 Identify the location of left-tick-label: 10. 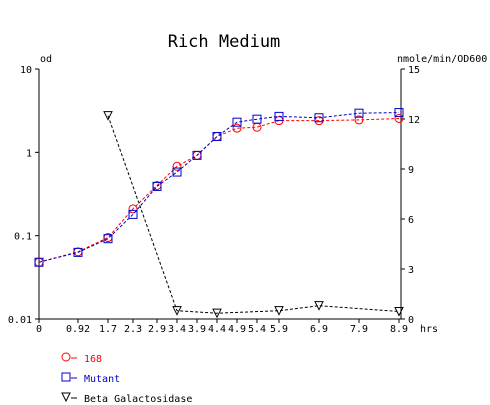
(26, 70).